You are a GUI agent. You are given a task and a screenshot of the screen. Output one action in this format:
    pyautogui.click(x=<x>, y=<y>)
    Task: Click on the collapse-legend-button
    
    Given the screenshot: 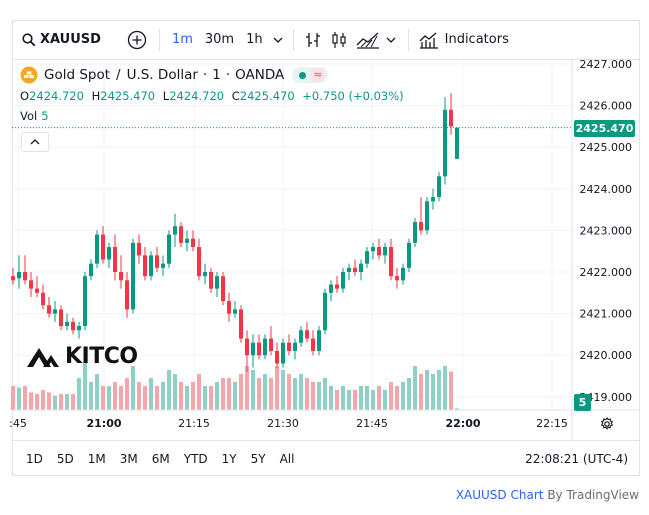 What is the action you would take?
    pyautogui.click(x=35, y=142)
    